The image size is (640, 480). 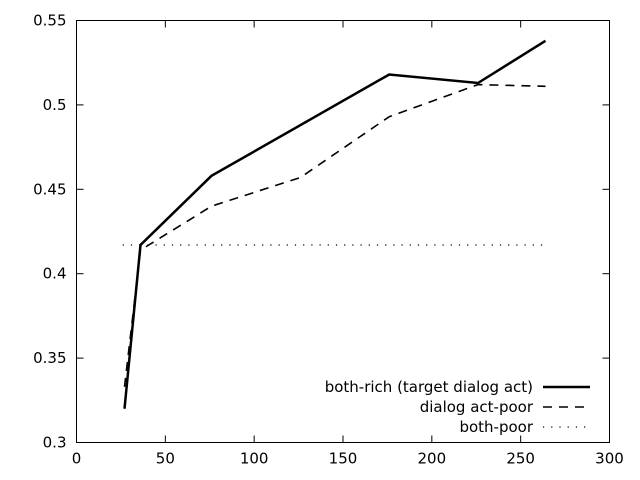 What do you see at coordinates (55, 274) in the screenshot?
I see `y-tick-label: 0.4` at bounding box center [55, 274].